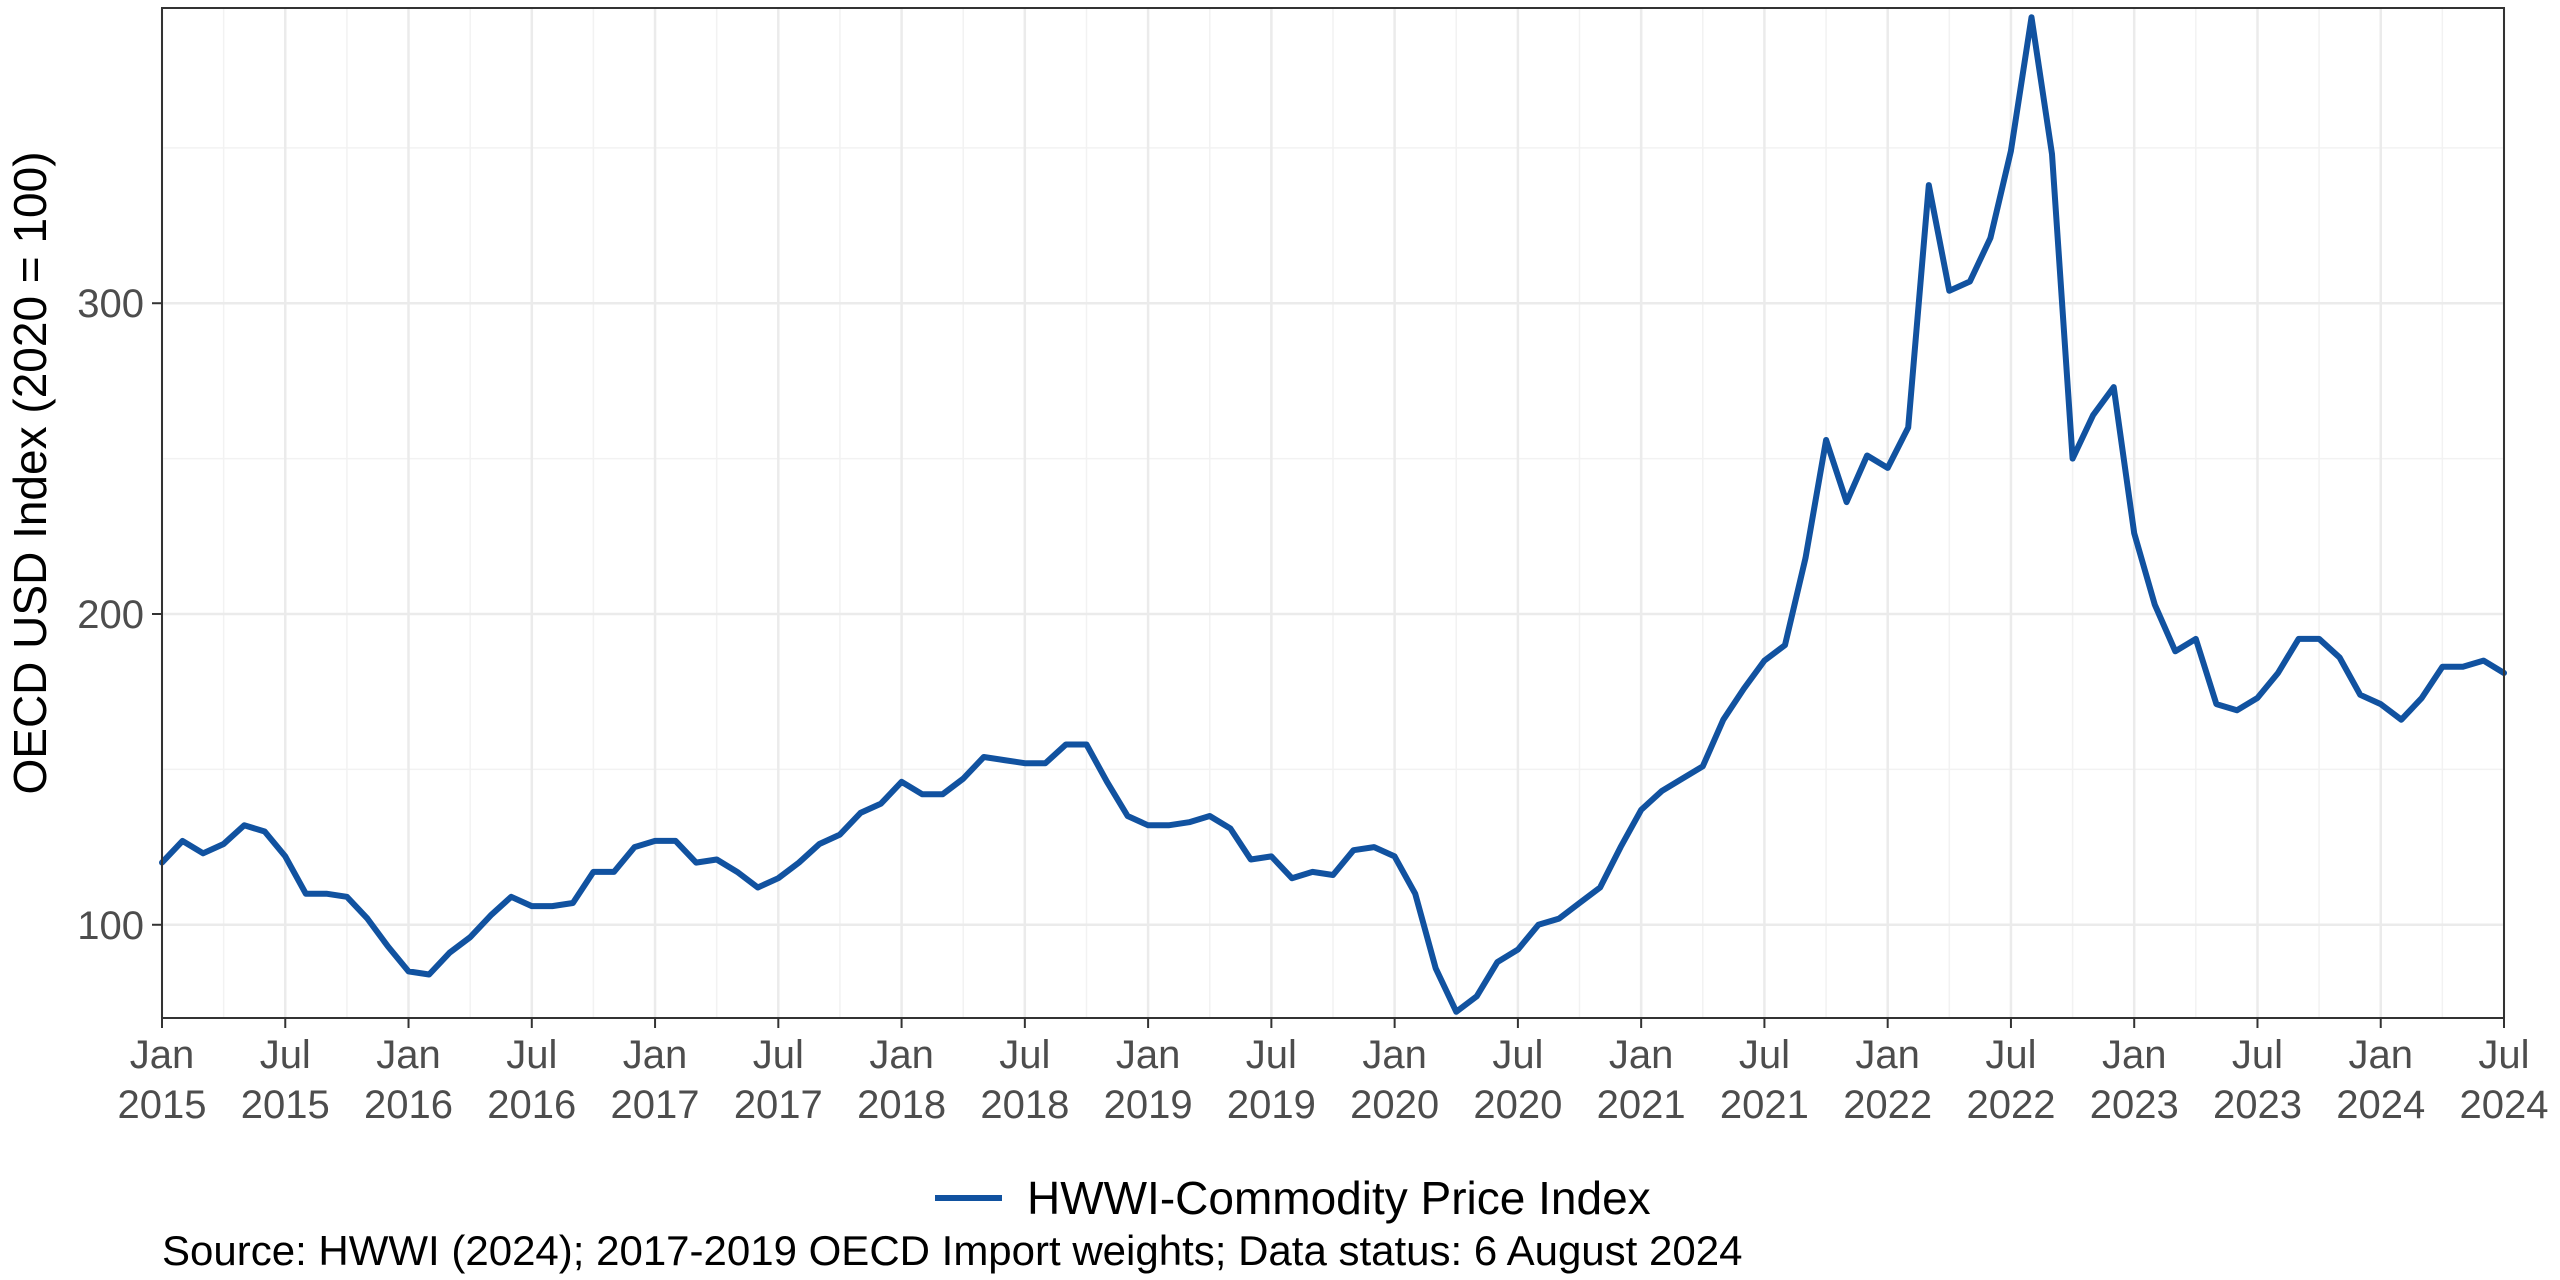 This screenshot has width=2560, height=1280. Describe the element at coordinates (110, 304) in the screenshot. I see `y-tick-label: 300` at that location.